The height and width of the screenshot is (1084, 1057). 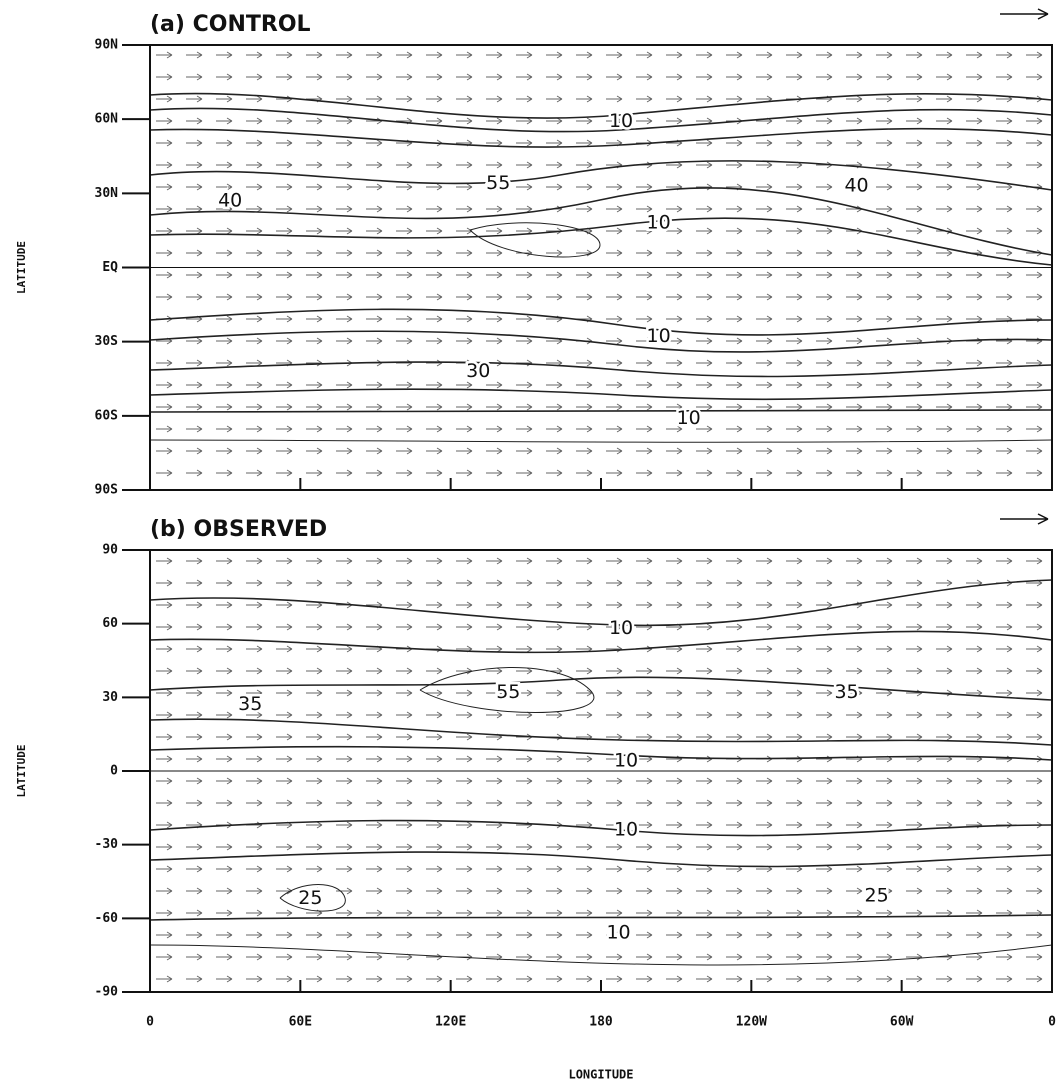 I want to click on y-tick-label: -30, so click(x=107, y=844).